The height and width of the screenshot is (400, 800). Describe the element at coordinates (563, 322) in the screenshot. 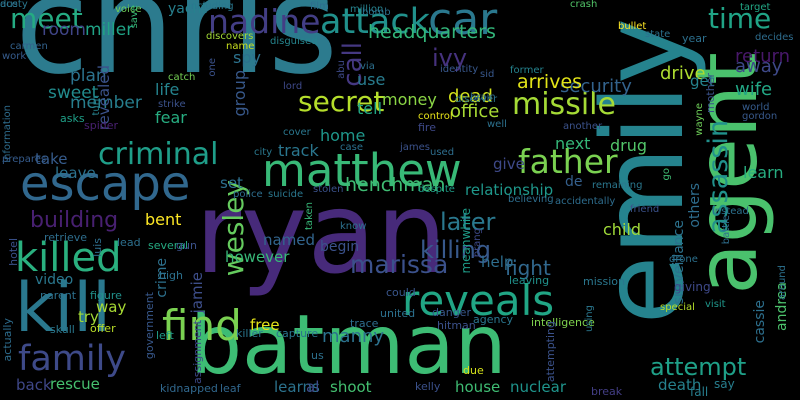

I see `word-intelligence: intelligence` at that location.